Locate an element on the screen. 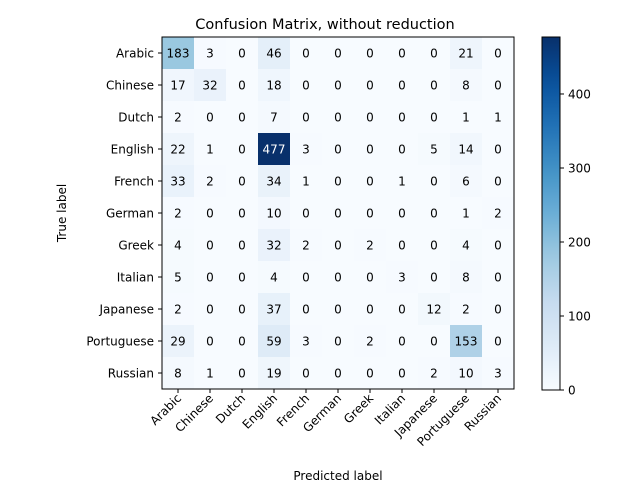  cell-value-label: 46 is located at coordinates (273, 54).